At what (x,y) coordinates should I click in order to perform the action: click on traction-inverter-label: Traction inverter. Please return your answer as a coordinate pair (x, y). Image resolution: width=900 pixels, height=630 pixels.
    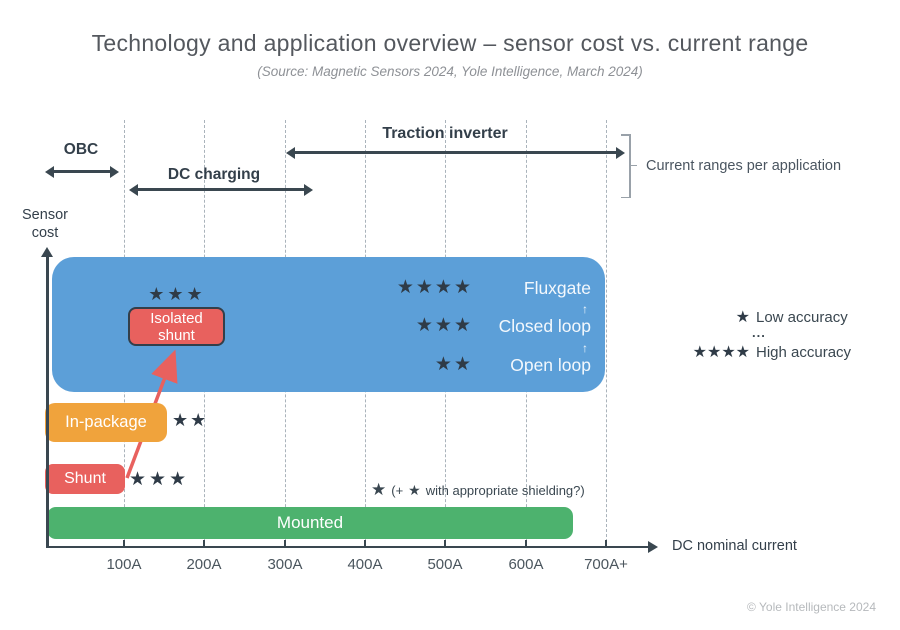
    Looking at the image, I should click on (445, 133).